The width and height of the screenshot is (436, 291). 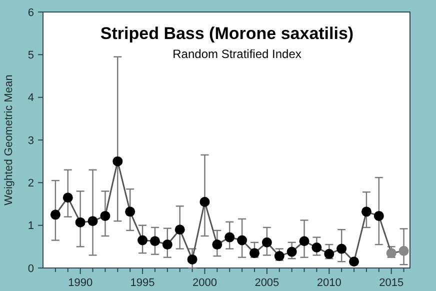 I want to click on y-axis-title: Weighted Geometric Mean, so click(x=9, y=140).